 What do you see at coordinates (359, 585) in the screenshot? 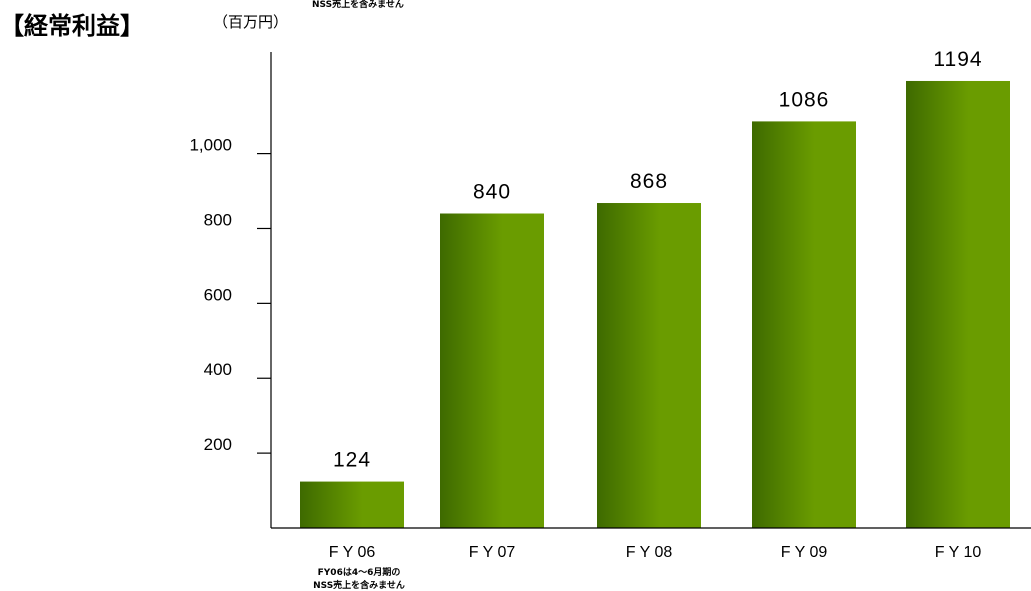
I see `footnote-line-2: NSS売上を含みません` at bounding box center [359, 585].